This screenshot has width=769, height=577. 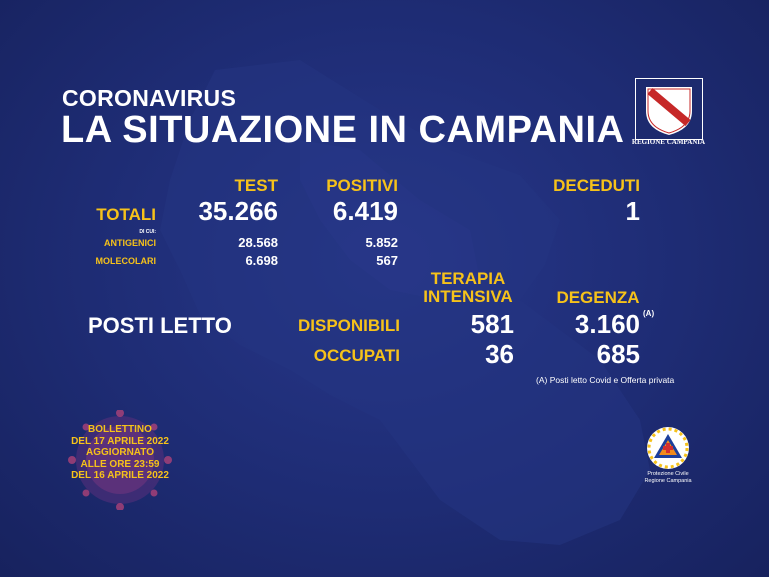 What do you see at coordinates (499, 354) in the screenshot?
I see `value-occupati-terapia: 36` at bounding box center [499, 354].